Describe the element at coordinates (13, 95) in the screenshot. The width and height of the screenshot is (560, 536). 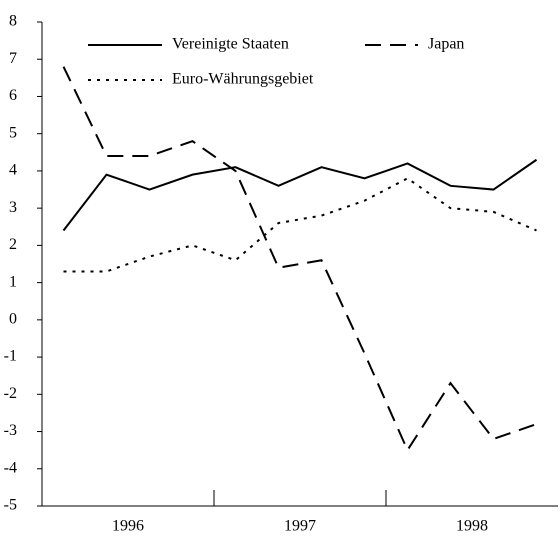
I see `y-tick-label: 6` at that location.